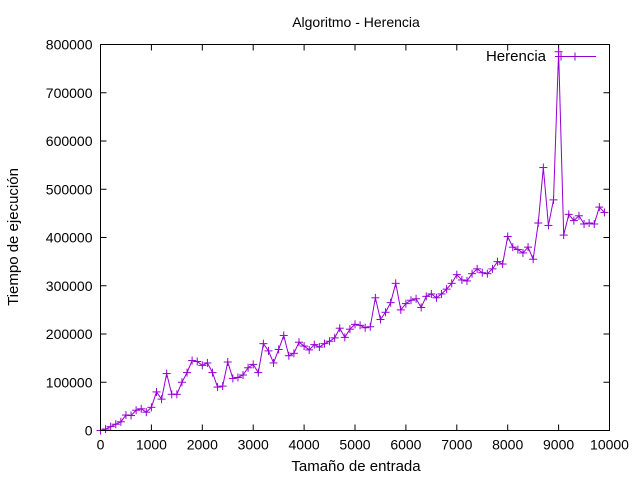  Describe the element at coordinates (354, 445) in the screenshot. I see `x-tick-label: 5000` at that location.